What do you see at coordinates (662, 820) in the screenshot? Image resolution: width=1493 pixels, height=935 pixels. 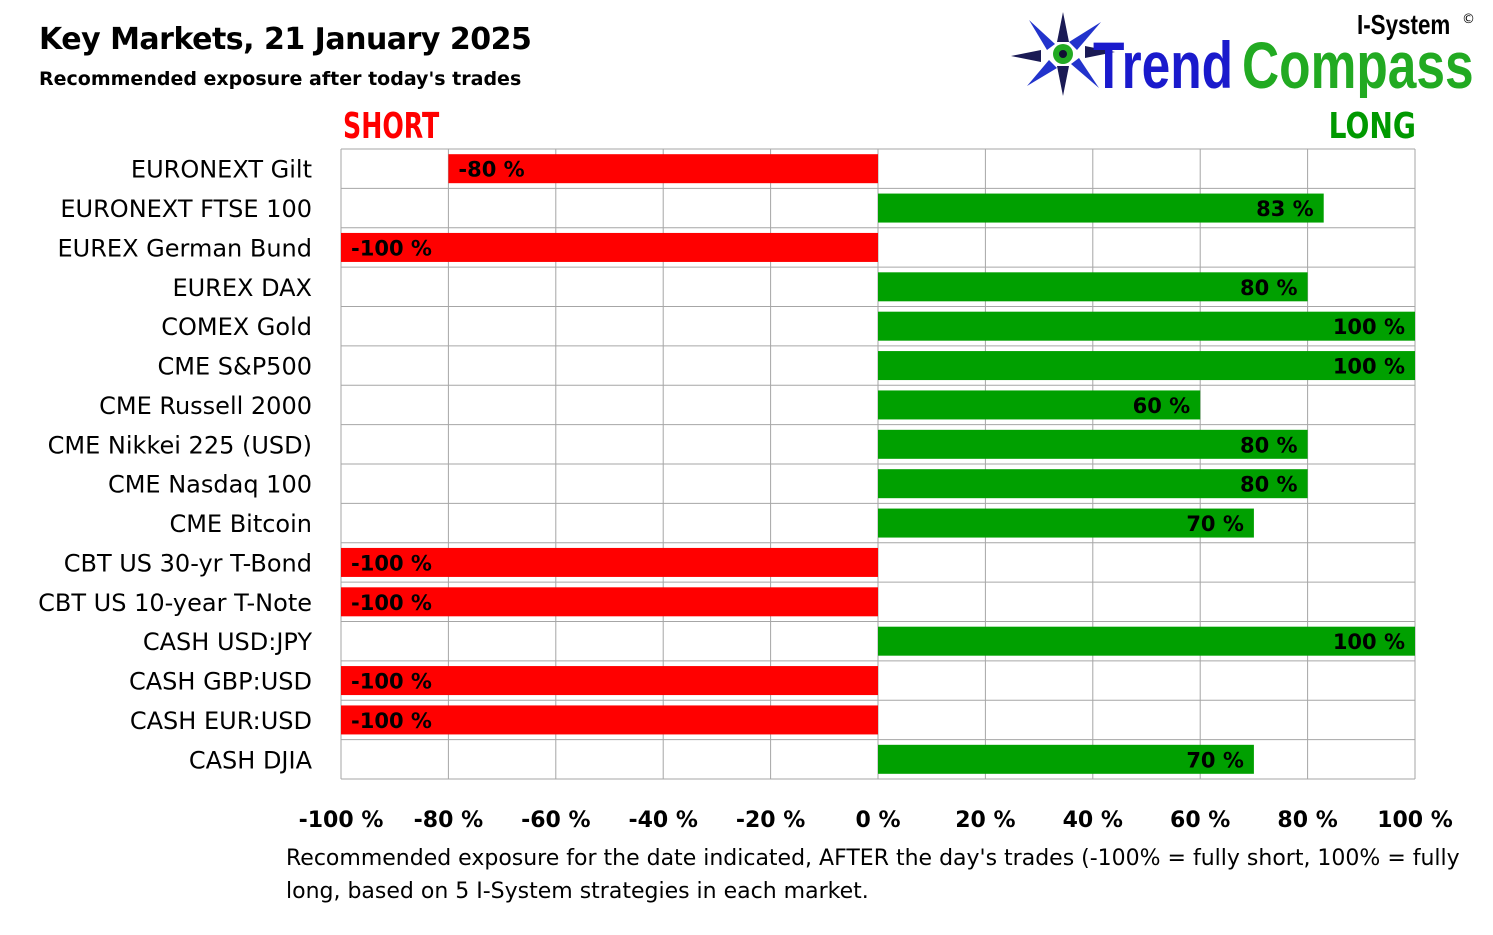 I see `x-tick-label: -40 %` at bounding box center [662, 820].